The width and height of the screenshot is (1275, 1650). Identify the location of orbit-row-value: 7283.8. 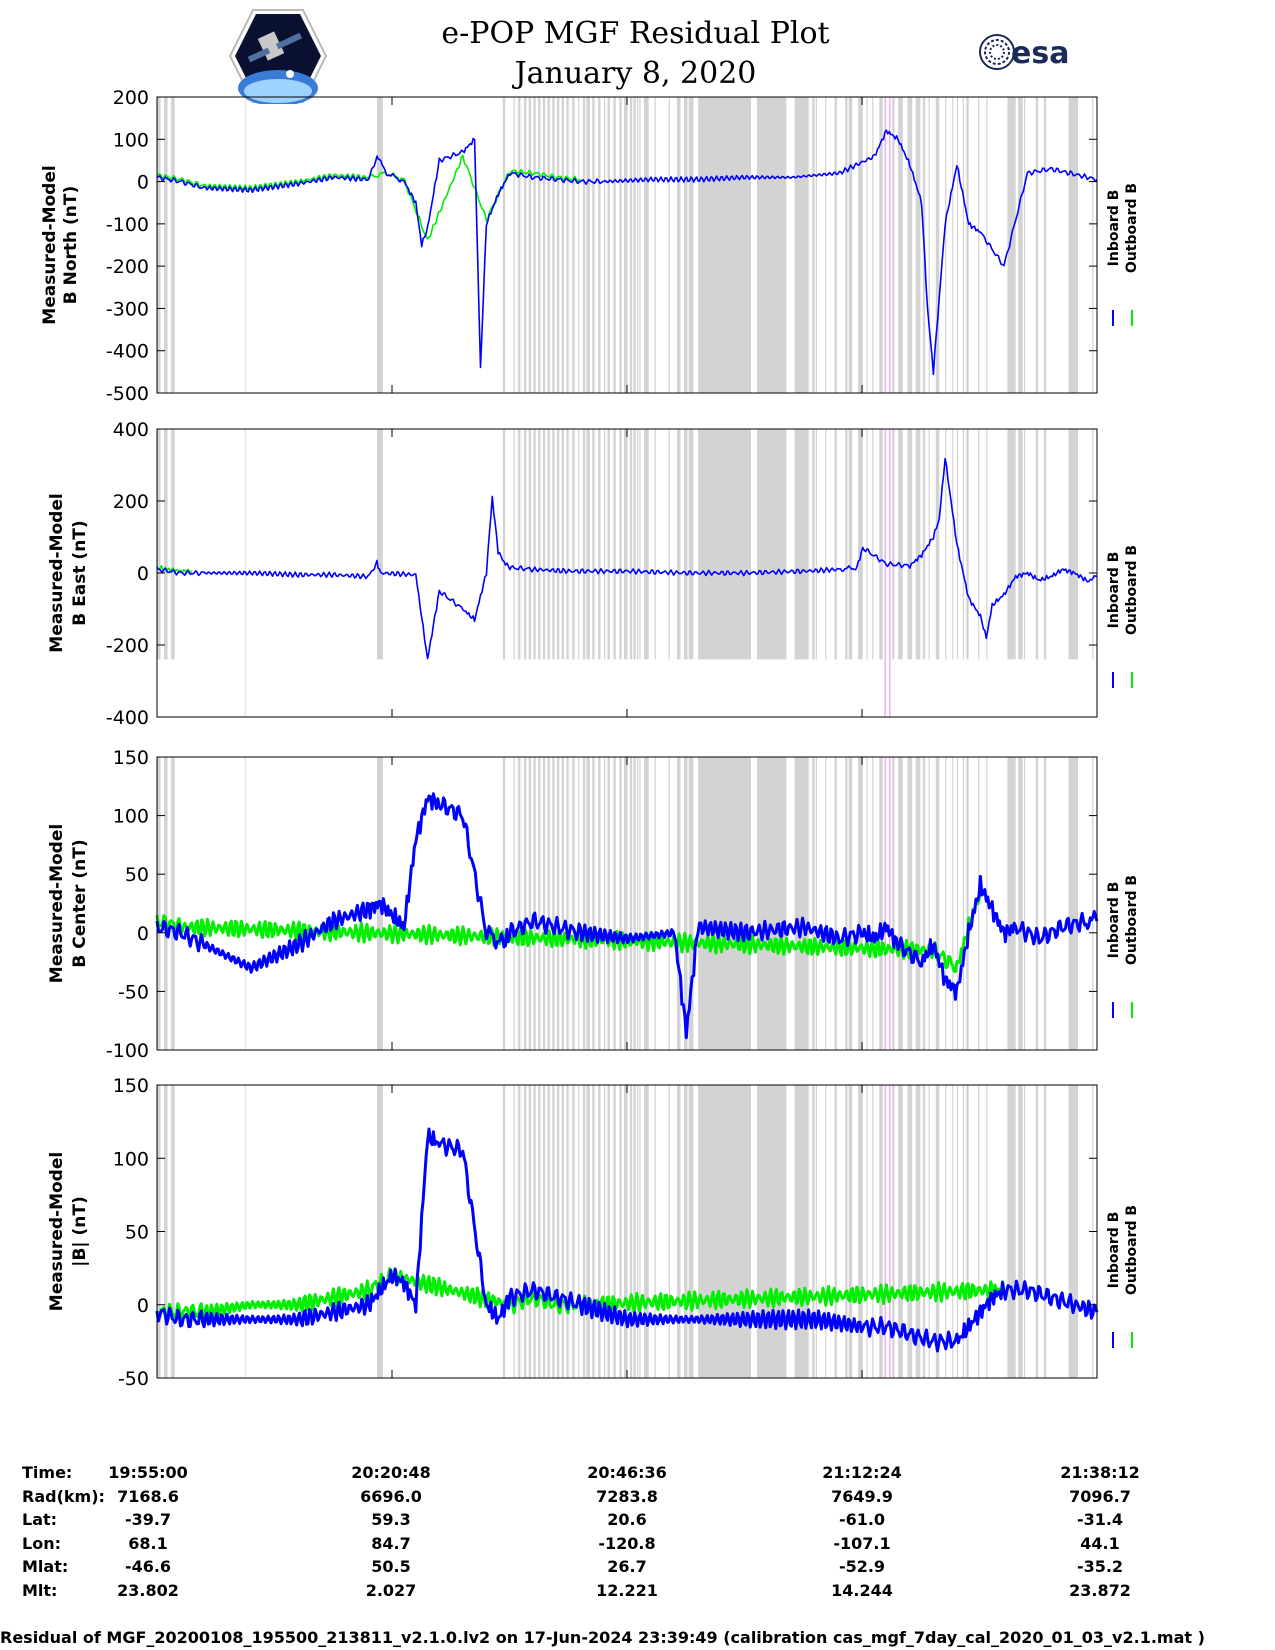
(627, 1496).